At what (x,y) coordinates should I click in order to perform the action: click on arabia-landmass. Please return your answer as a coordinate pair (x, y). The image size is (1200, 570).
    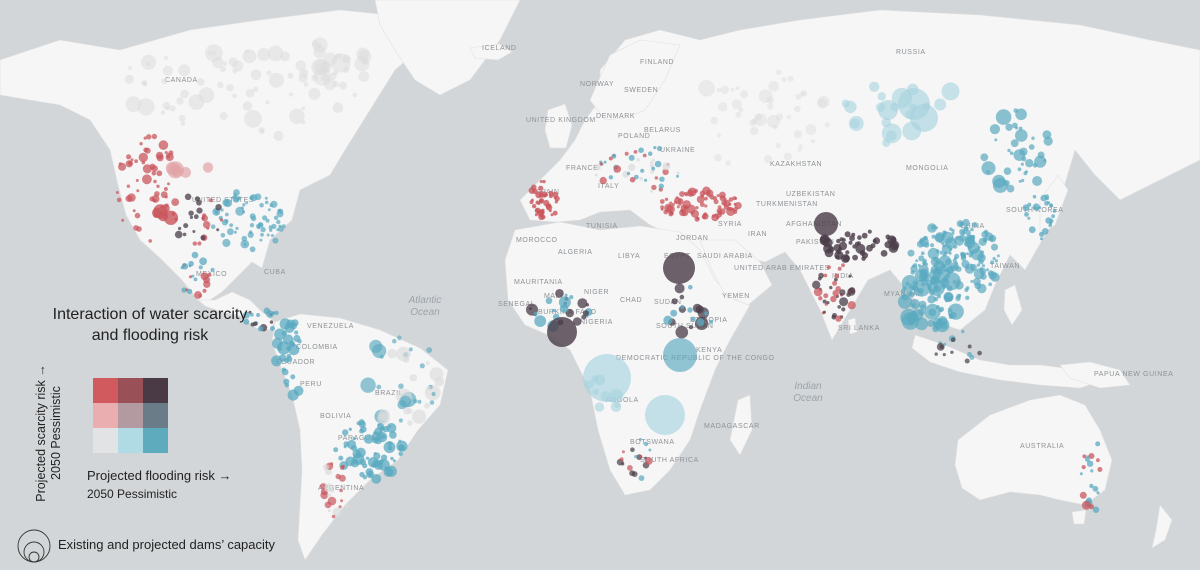
    Looking at the image, I should click on (736, 272).